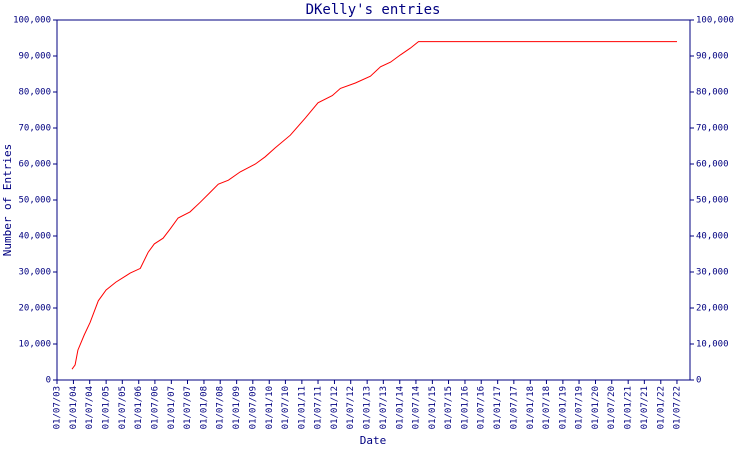 The image size is (750, 450). I want to click on x-tick-label: 01/07/03, so click(58, 407).